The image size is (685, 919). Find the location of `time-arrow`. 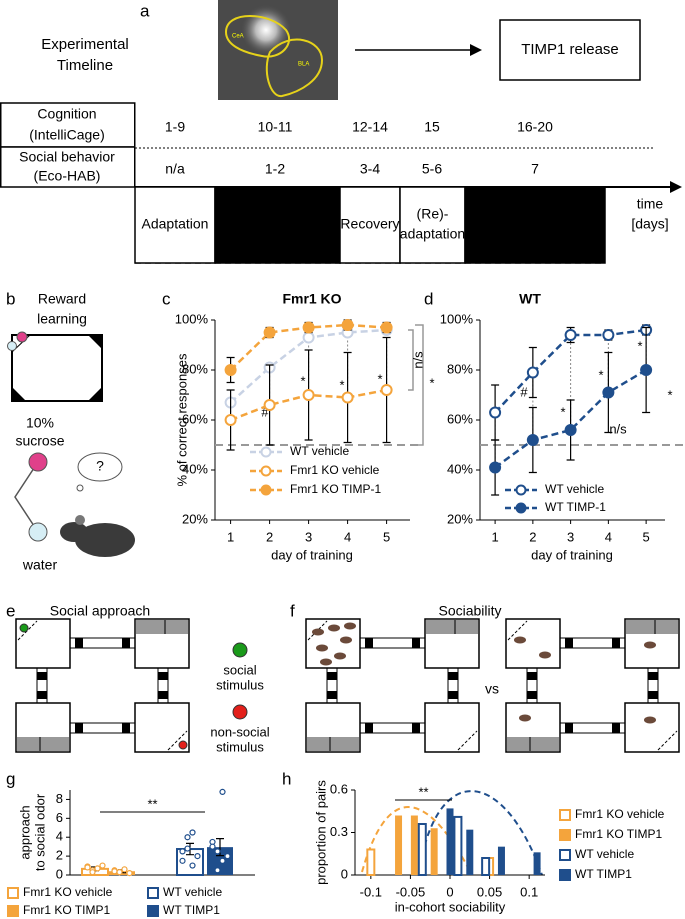

time-arrow is located at coordinates (676, 187).